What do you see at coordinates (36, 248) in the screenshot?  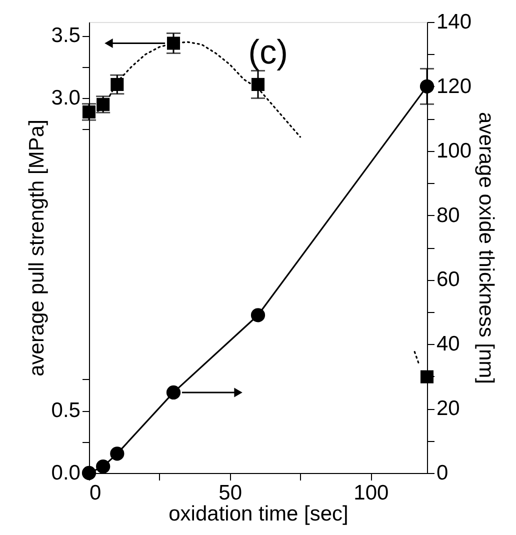 I see `y-axis-title: average pull strength [MPa]` at bounding box center [36, 248].